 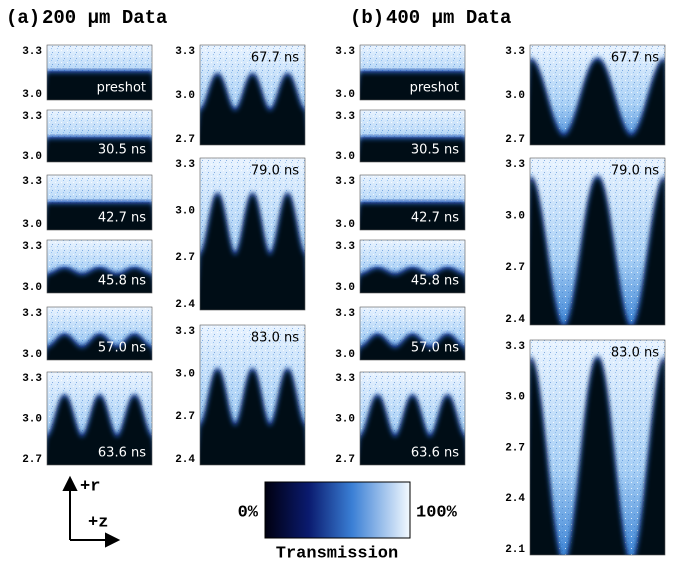 What do you see at coordinates (437, 512) in the screenshot?
I see `colorbar-max: 100%` at bounding box center [437, 512].